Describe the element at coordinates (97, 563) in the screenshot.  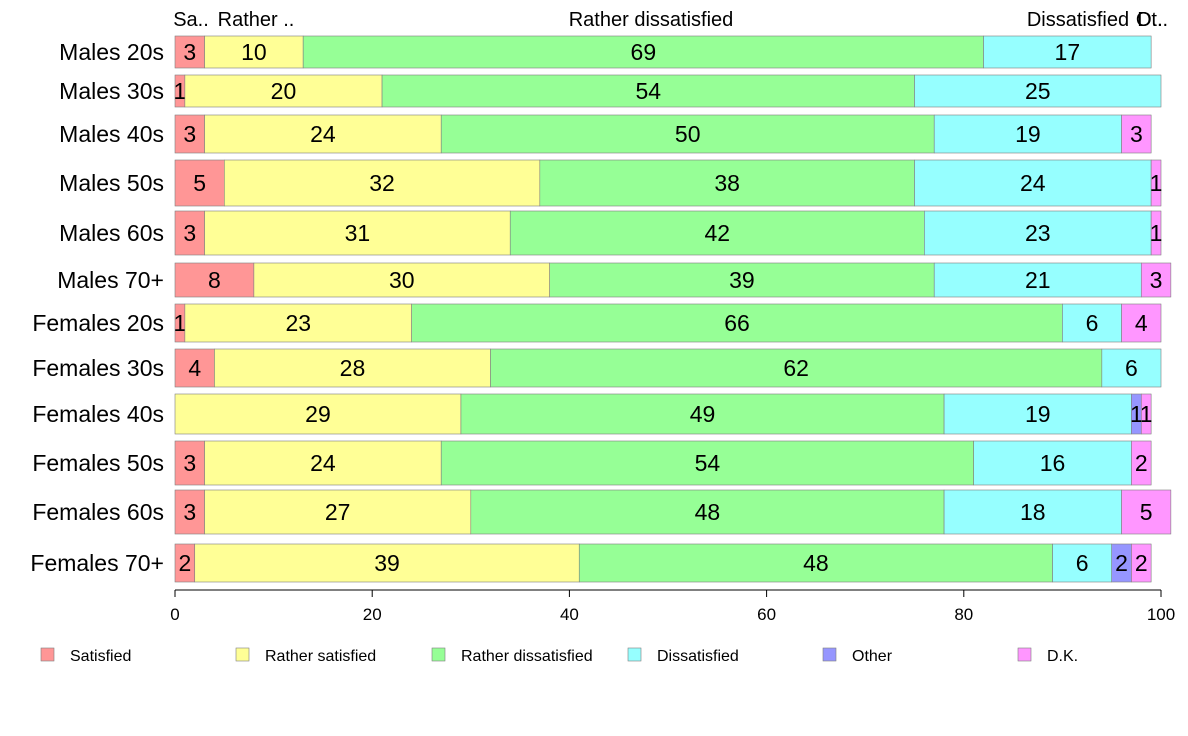
I see `row-label: Females 70+` at that location.